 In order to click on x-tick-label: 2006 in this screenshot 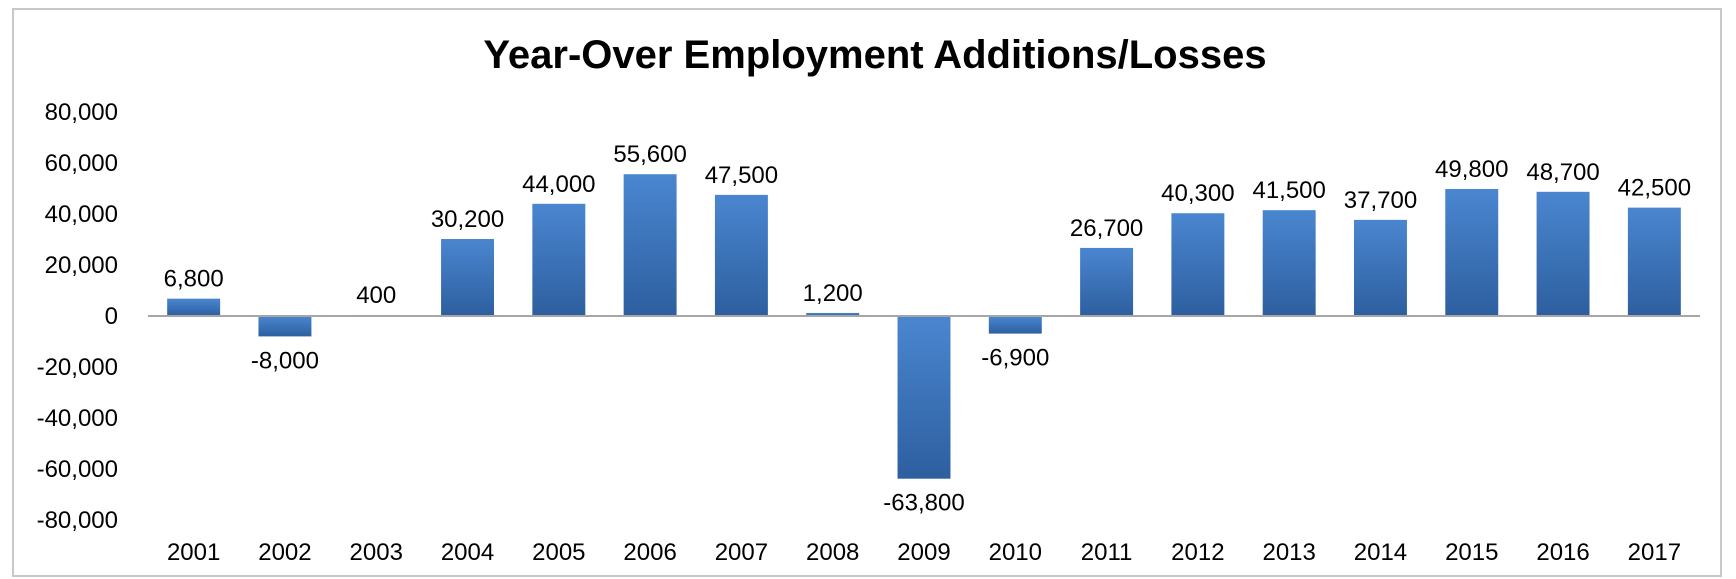, I will do `click(649, 552)`.